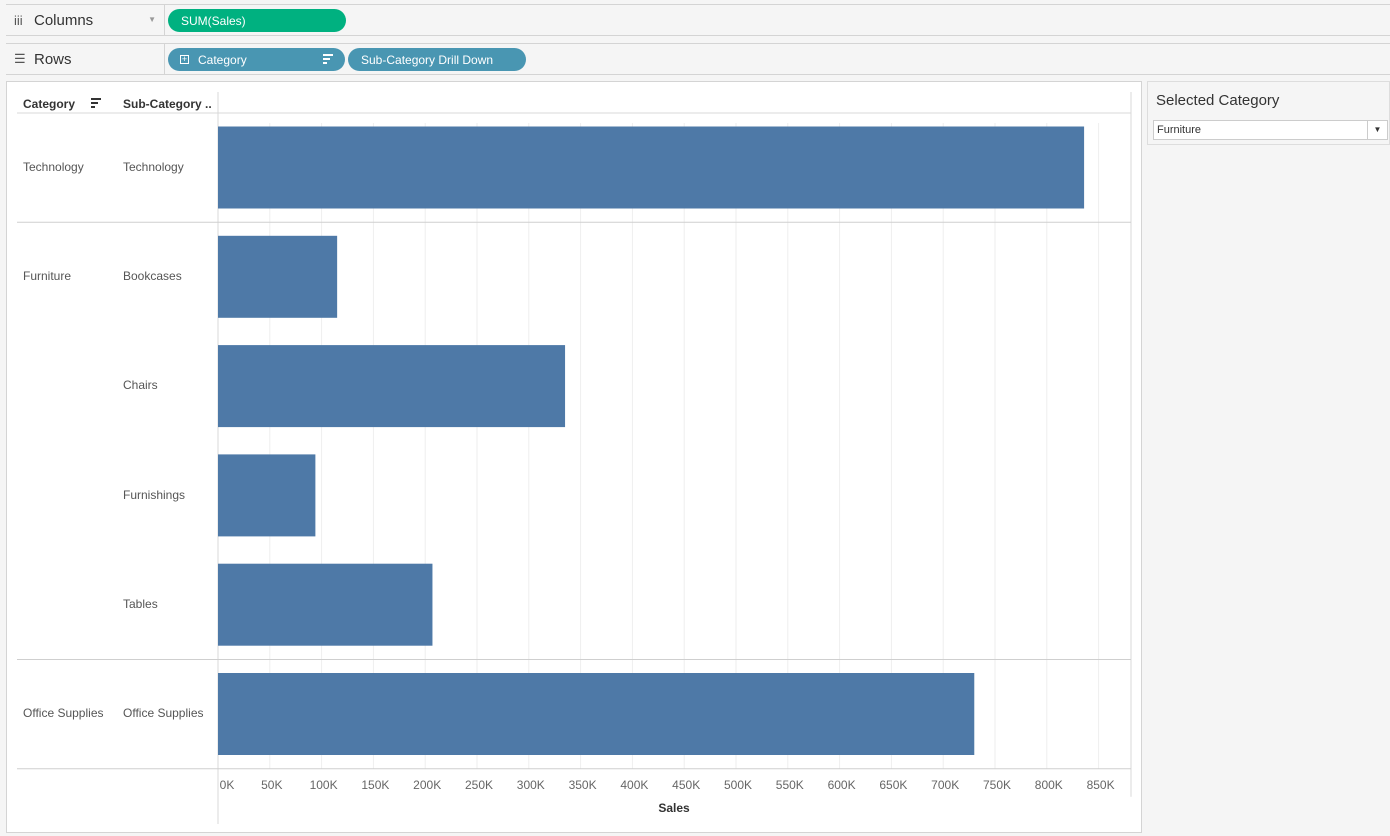 This screenshot has width=1390, height=836. What do you see at coordinates (1179, 130) in the screenshot?
I see `category-dropdown-value: Furniture` at bounding box center [1179, 130].